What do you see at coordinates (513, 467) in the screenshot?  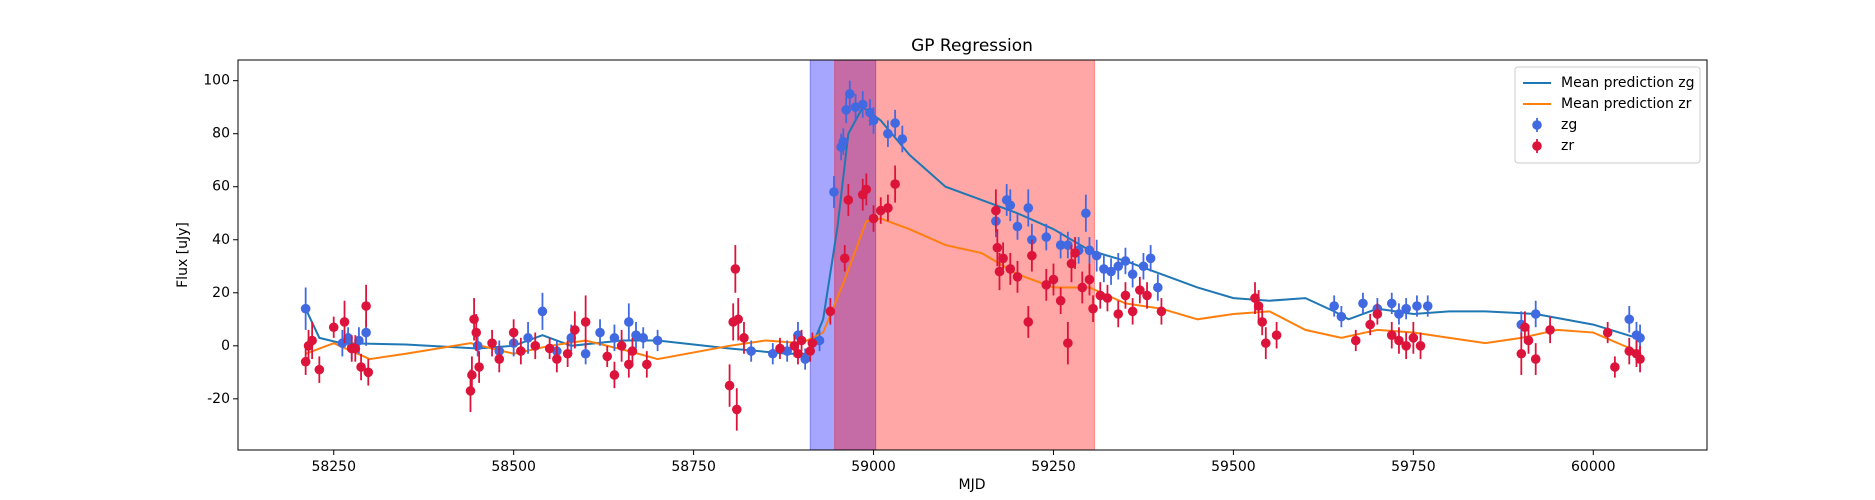 I see `x-tick-label: 58500` at bounding box center [513, 467].